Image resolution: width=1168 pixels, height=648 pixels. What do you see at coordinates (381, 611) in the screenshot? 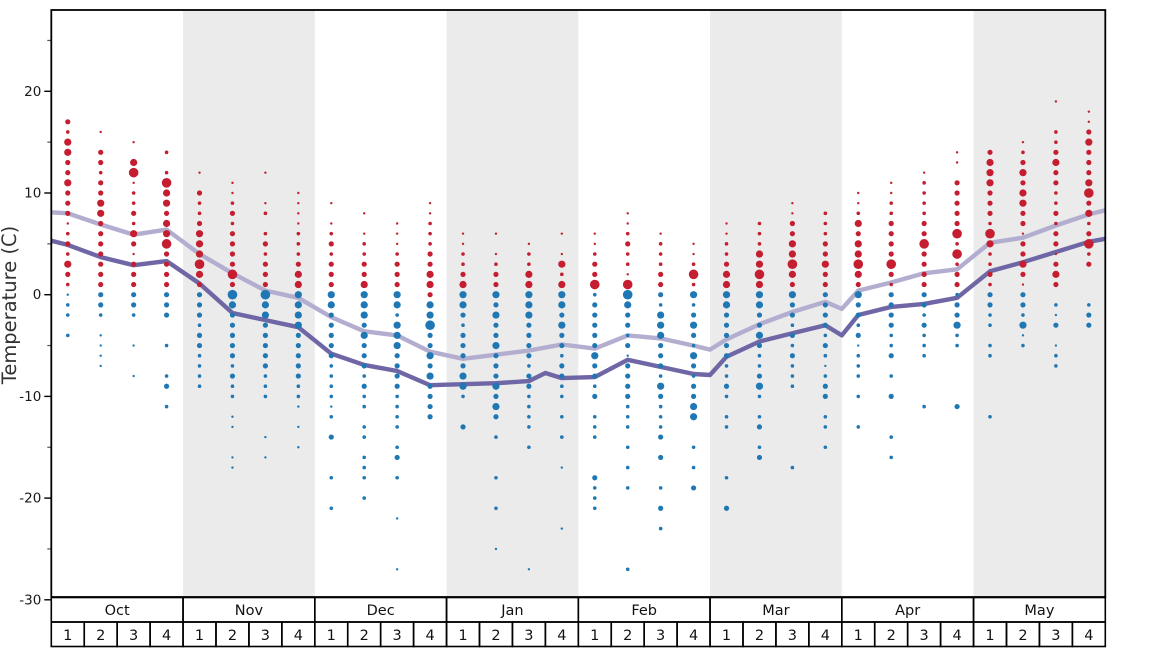
I see `month-label-dec: Dec` at bounding box center [381, 611].